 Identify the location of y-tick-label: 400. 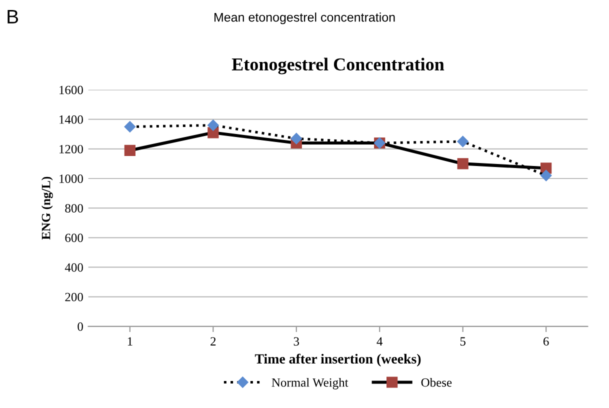
(73, 267).